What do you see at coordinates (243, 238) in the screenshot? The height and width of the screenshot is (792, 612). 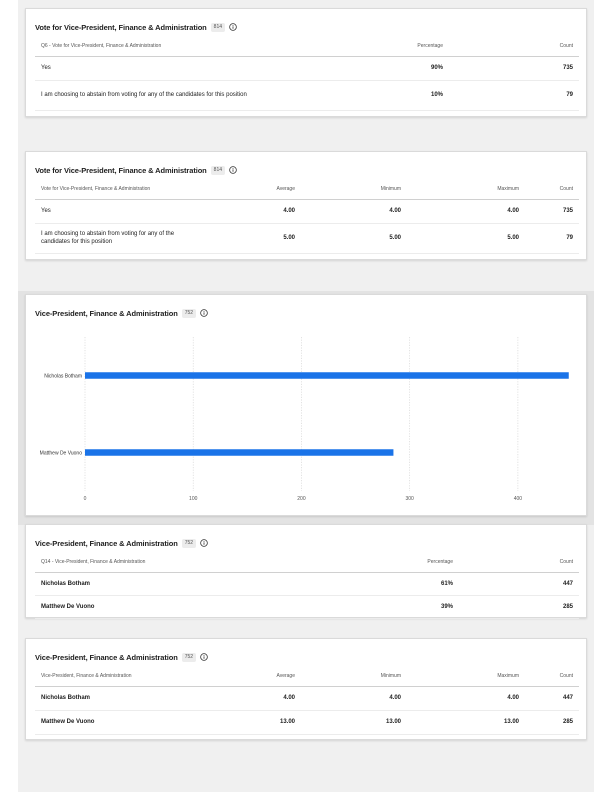 I see `average-value: 5.00` at bounding box center [243, 238].